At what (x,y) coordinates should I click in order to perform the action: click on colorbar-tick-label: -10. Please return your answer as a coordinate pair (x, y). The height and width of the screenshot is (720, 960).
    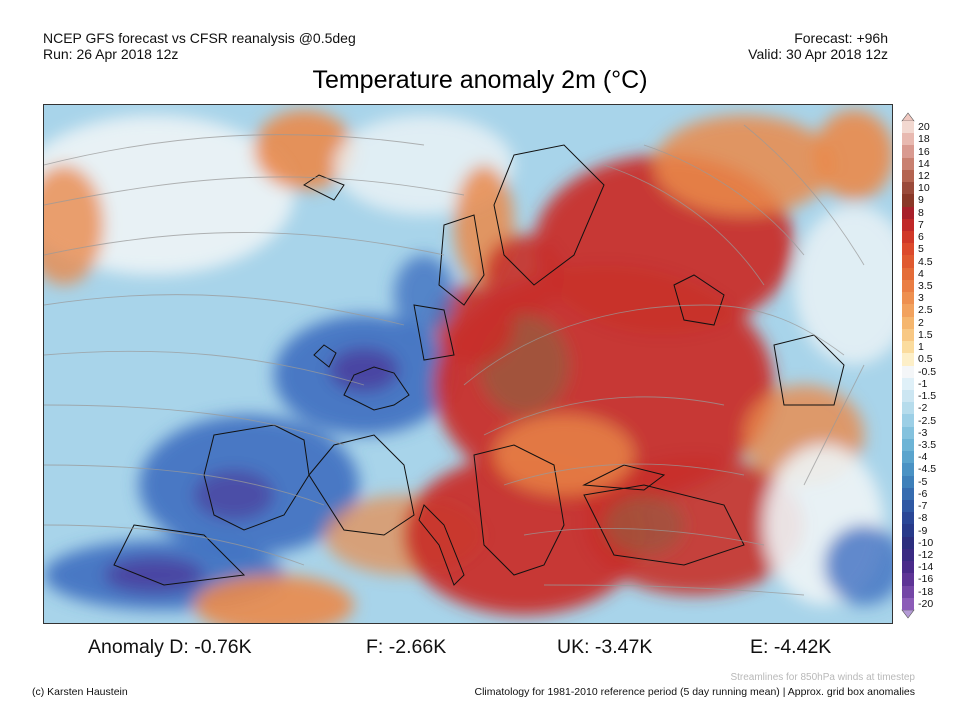
    Looking at the image, I should click on (926, 542).